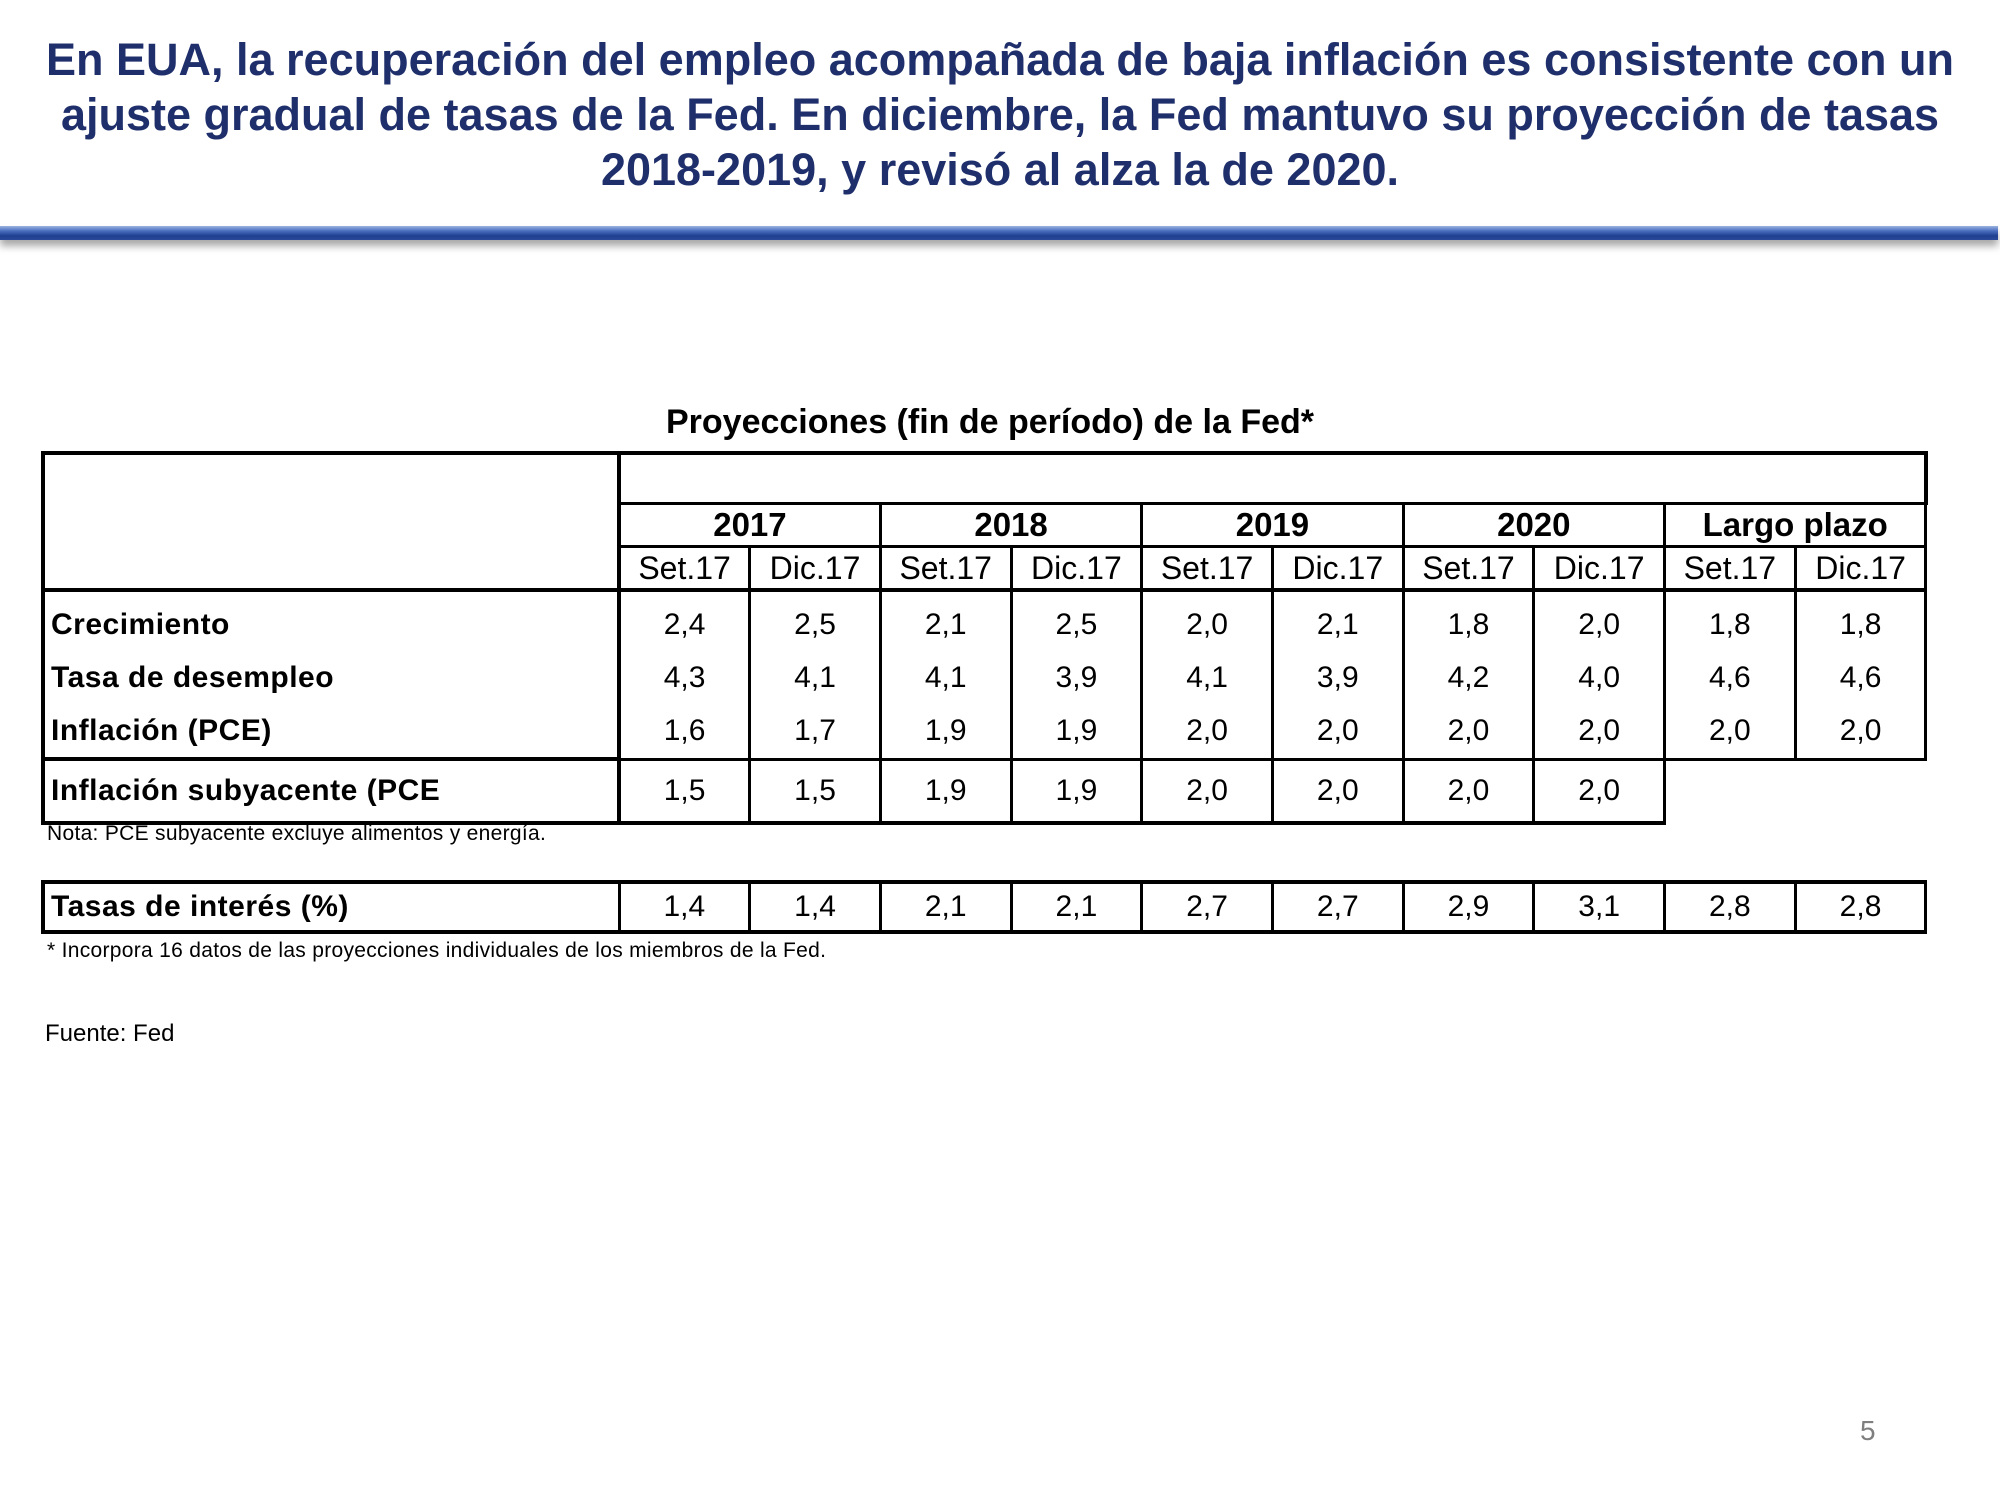 Image resolution: width=2000 pixels, height=1500 pixels. What do you see at coordinates (1868, 1430) in the screenshot?
I see `page-number: 5` at bounding box center [1868, 1430].